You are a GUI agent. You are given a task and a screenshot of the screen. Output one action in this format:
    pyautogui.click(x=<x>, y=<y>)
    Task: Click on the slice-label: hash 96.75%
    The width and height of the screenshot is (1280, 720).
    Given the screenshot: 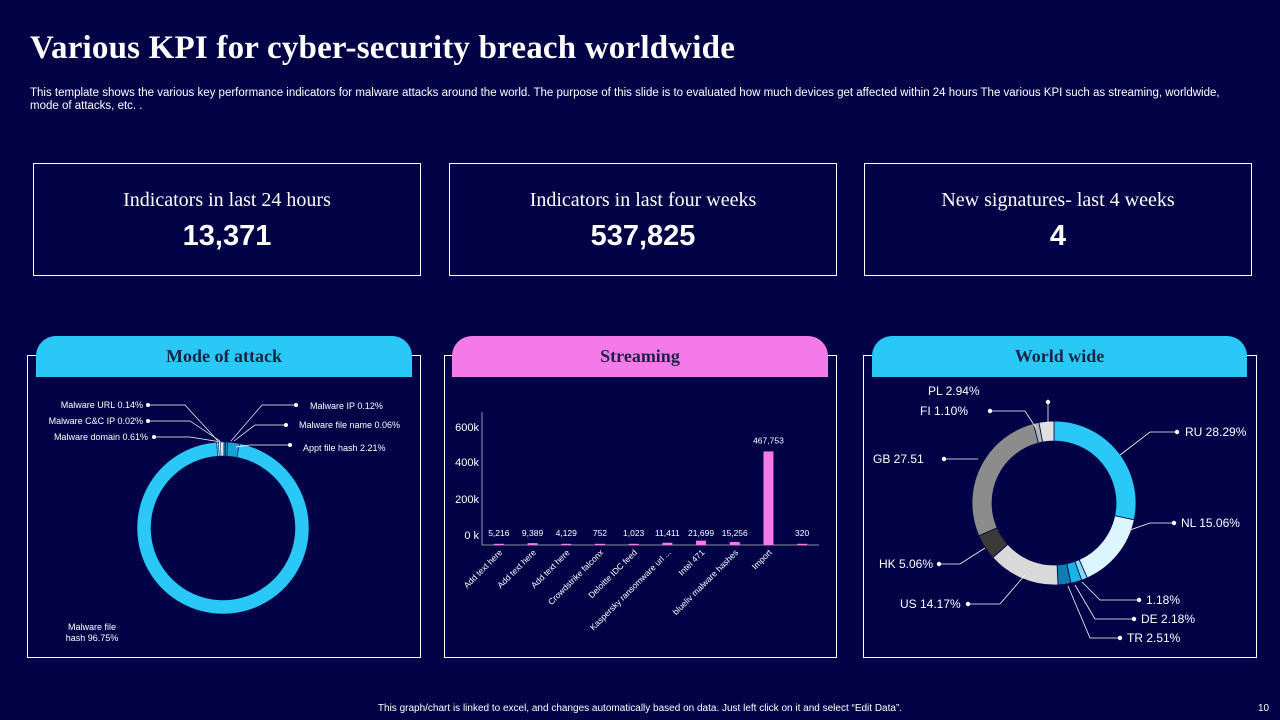 What is the action you would take?
    pyautogui.click(x=92, y=638)
    